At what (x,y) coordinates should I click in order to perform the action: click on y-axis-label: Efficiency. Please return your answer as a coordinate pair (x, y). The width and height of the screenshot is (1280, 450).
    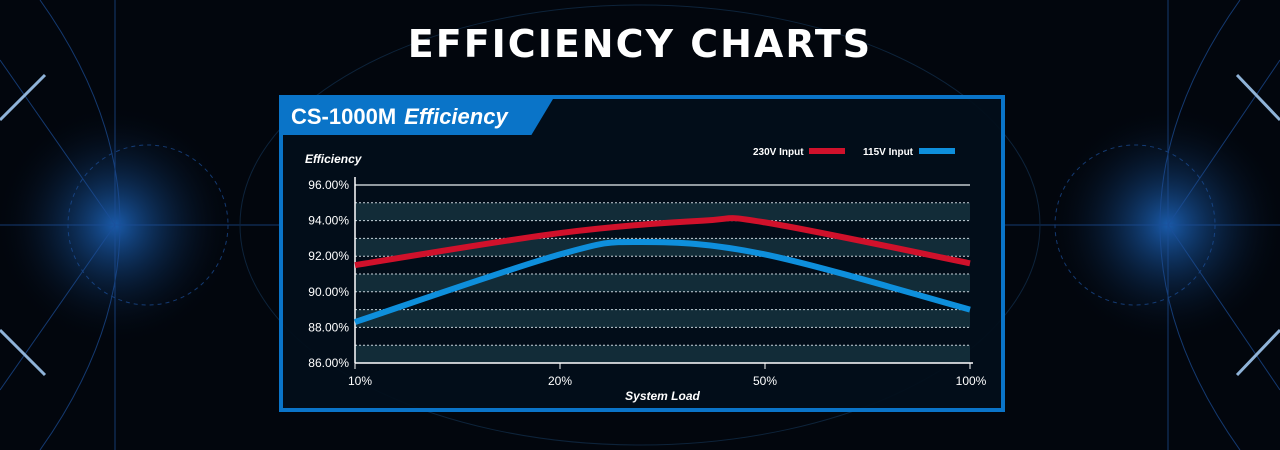
    Looking at the image, I should click on (334, 159).